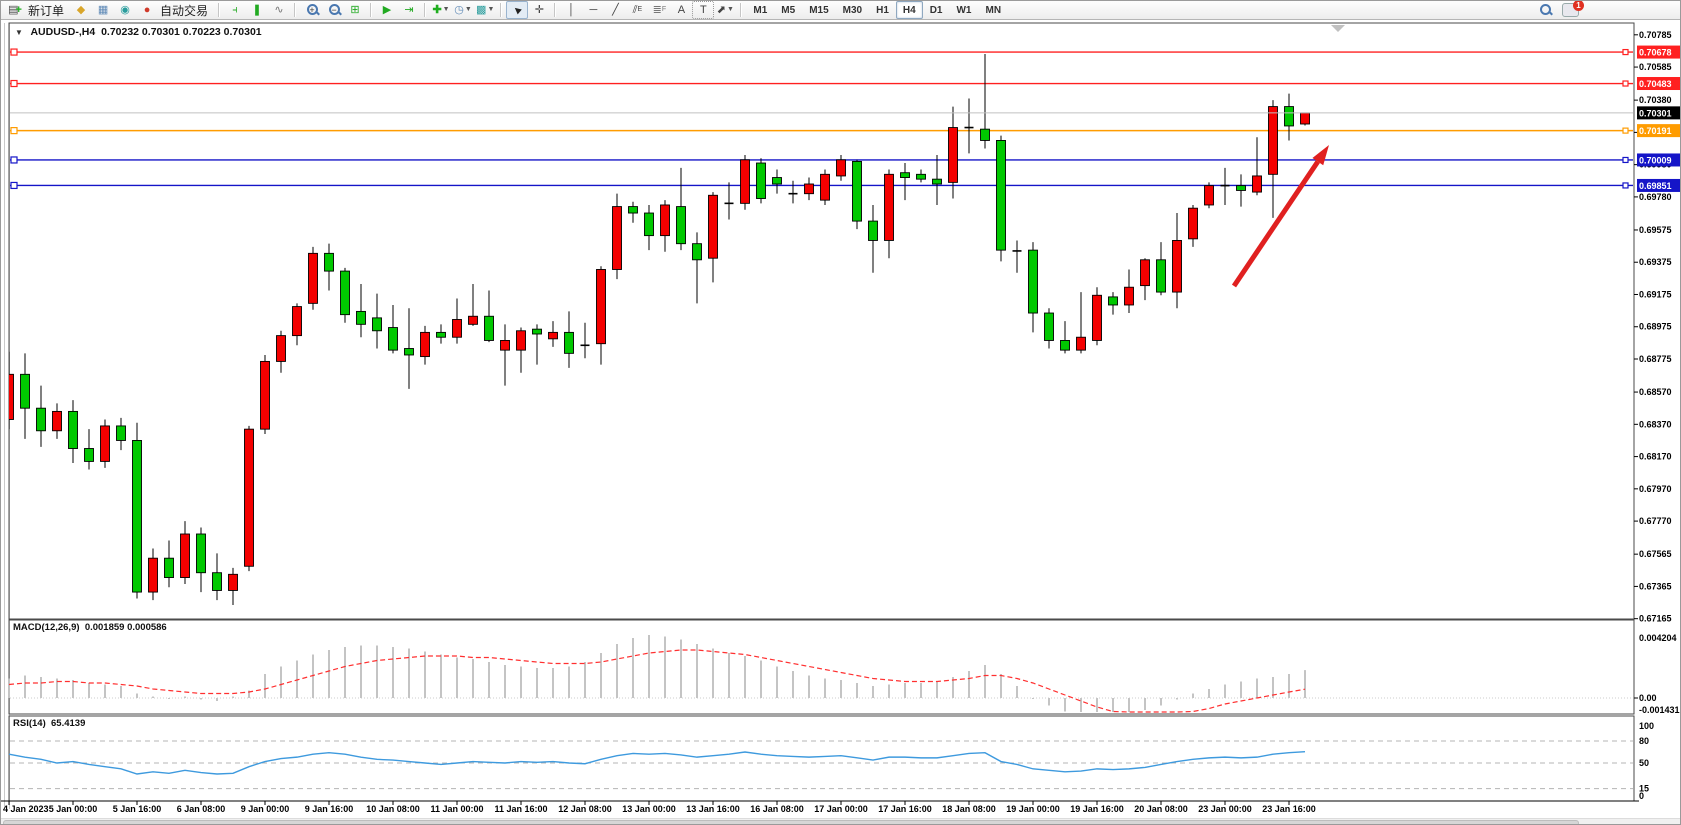  What do you see at coordinates (81, 10) in the screenshot?
I see `market-watch-icon: ◆` at bounding box center [81, 10].